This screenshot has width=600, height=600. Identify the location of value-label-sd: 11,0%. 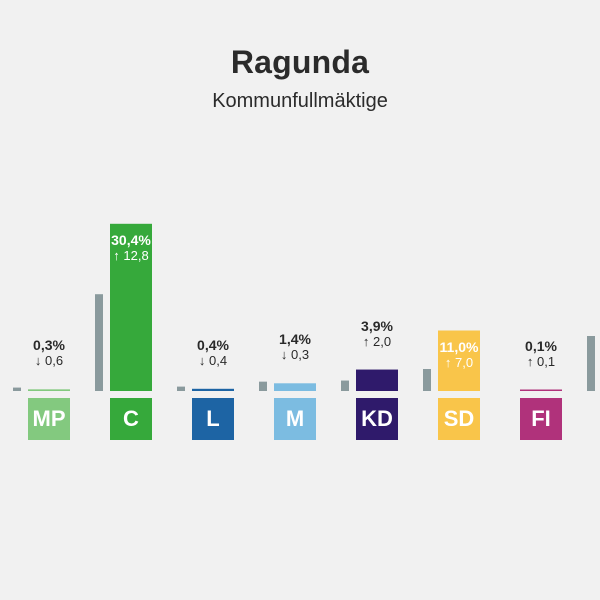
(459, 346).